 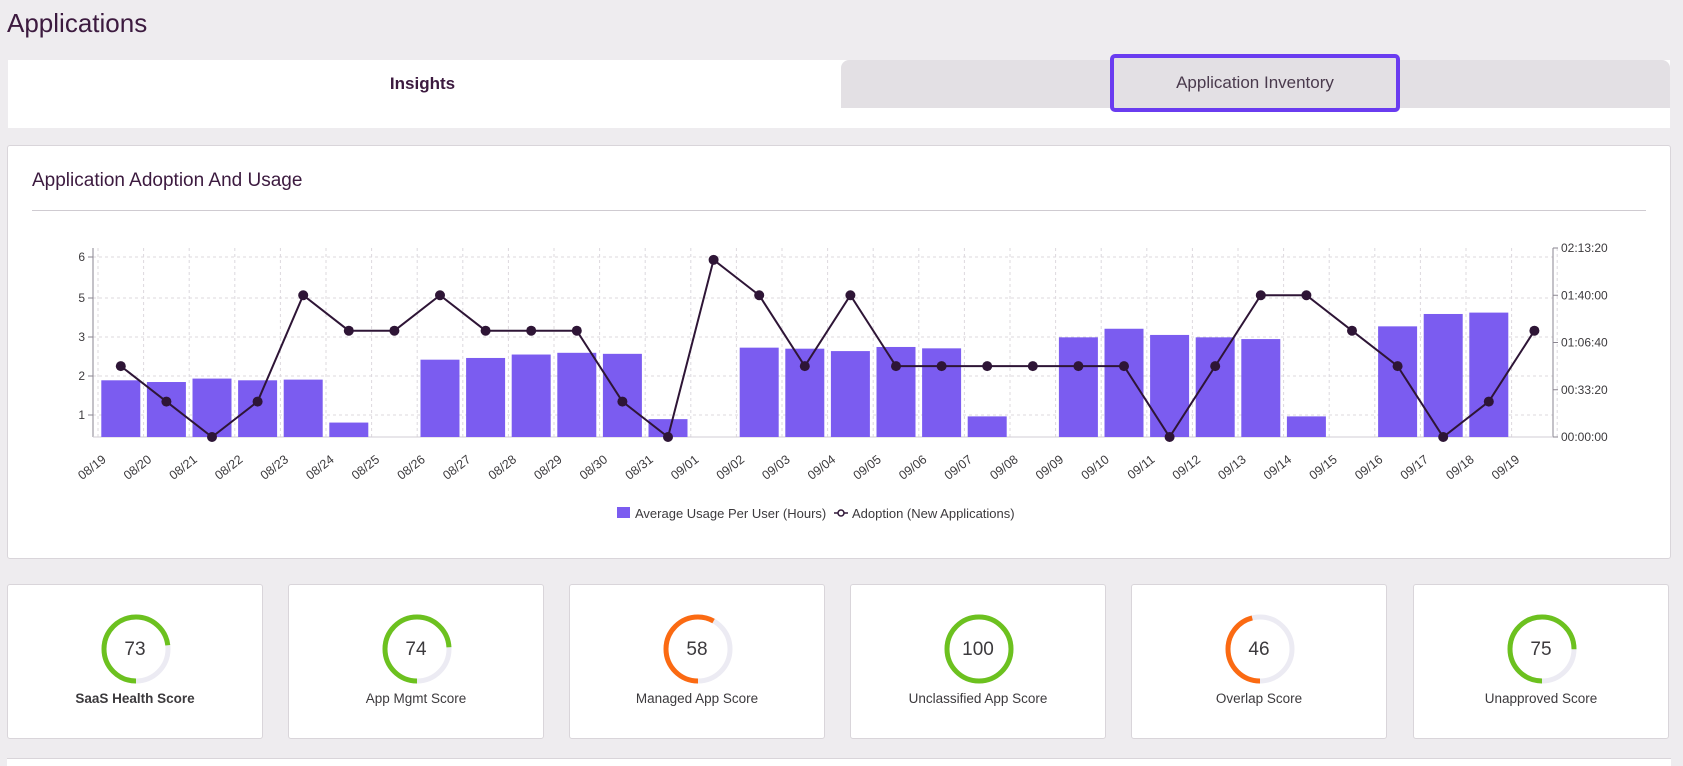 What do you see at coordinates (978, 661) in the screenshot?
I see `score-card: 100 Unclassified App Score` at bounding box center [978, 661].